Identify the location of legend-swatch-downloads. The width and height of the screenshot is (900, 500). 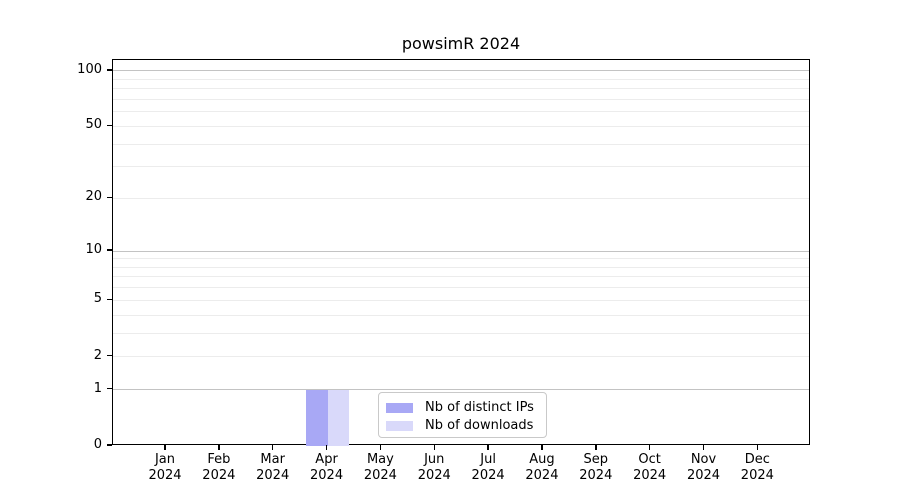
(399, 425).